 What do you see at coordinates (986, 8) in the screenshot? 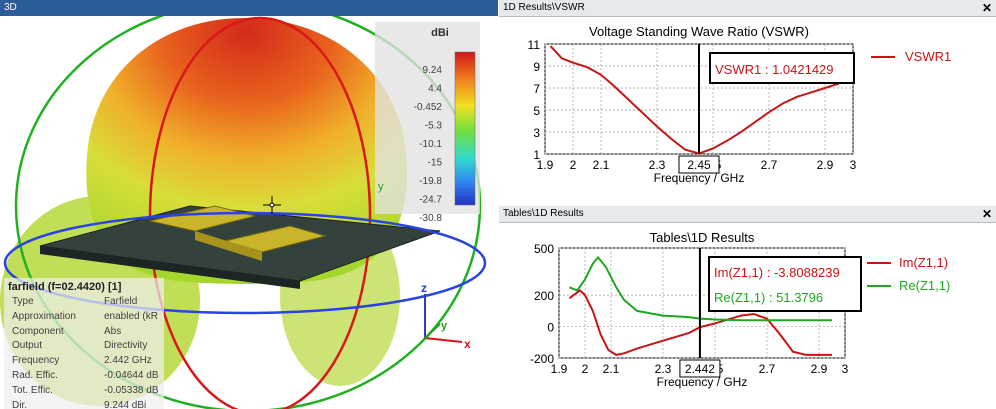
I see `close-vswr-button: ✕` at bounding box center [986, 8].